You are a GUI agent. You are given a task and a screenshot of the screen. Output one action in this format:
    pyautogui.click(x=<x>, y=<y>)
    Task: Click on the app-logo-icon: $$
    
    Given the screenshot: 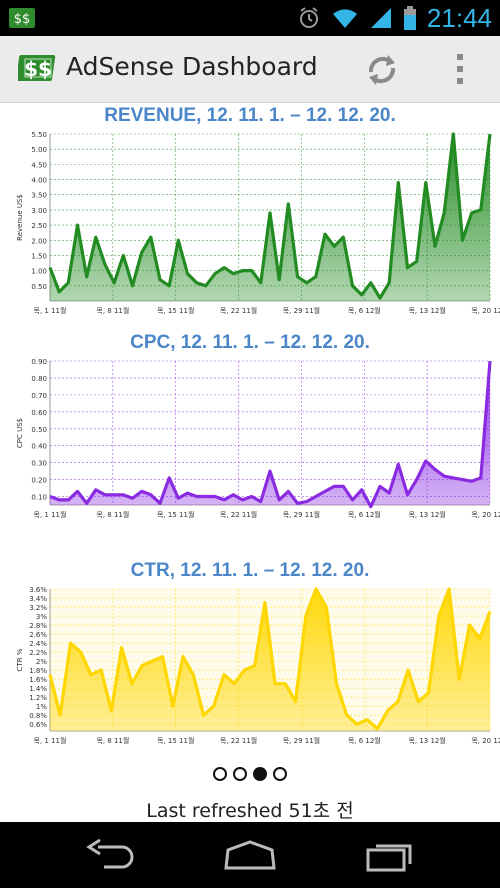 What is the action you would take?
    pyautogui.click(x=37, y=68)
    